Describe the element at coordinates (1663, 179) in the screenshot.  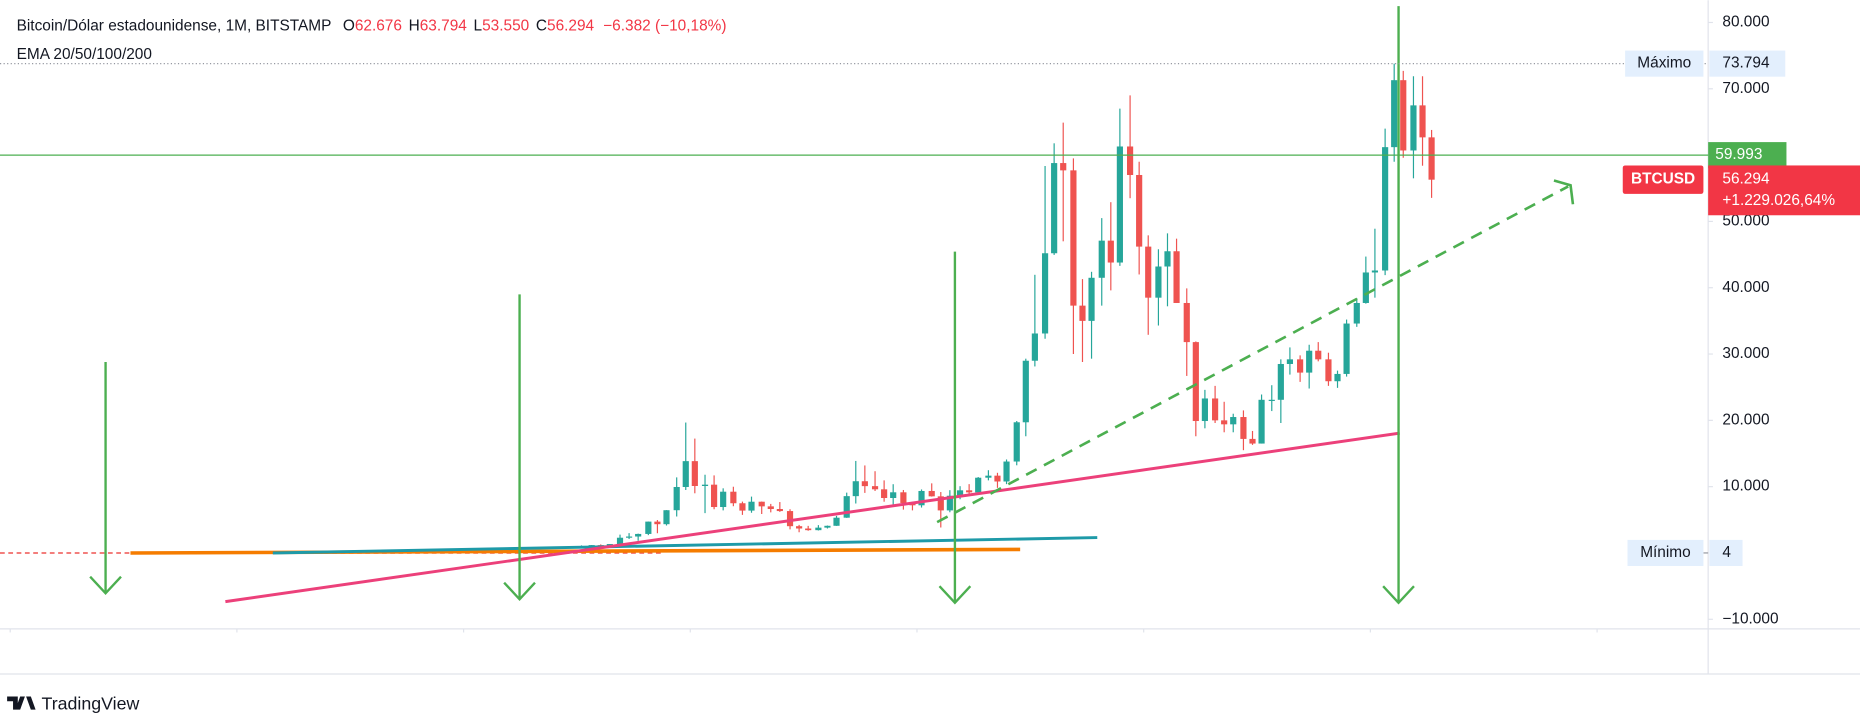
I see `symbol-label: BTCUSD` at that location.